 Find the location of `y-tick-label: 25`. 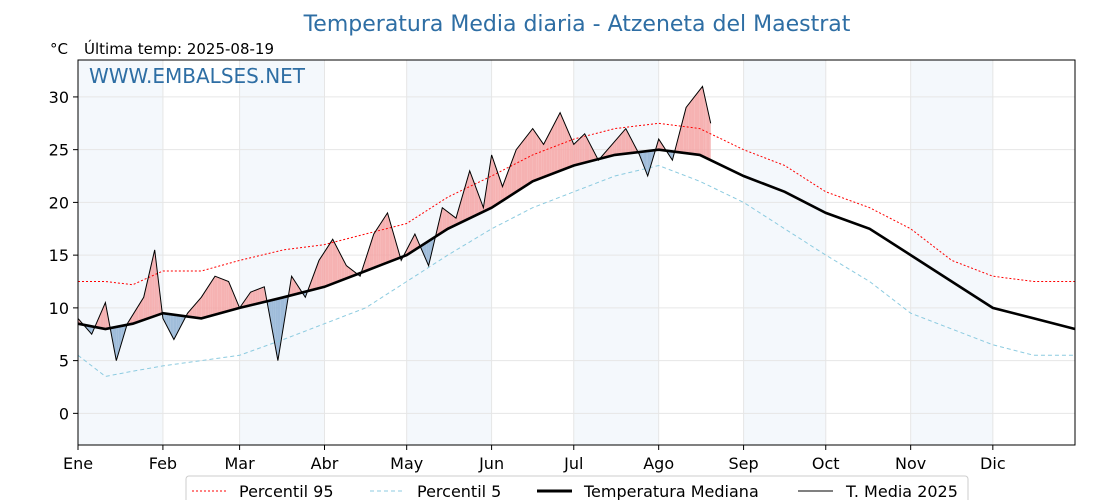

y-tick-label: 25 is located at coordinates (59, 150).